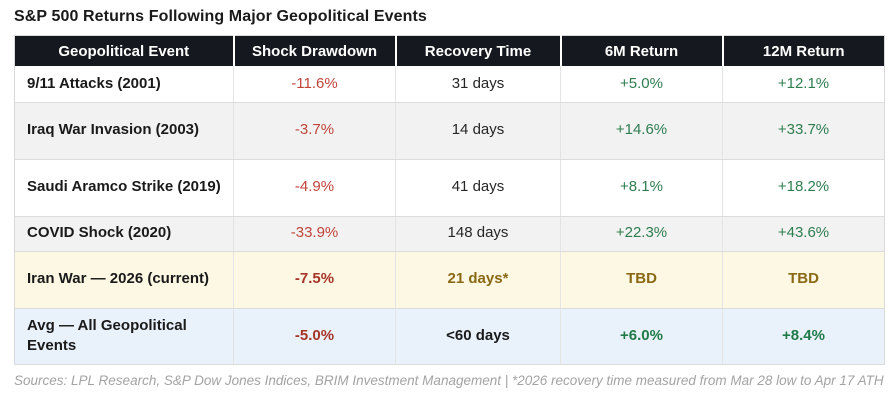  Describe the element at coordinates (478, 234) in the screenshot. I see `recovery-value: 148 days` at that location.